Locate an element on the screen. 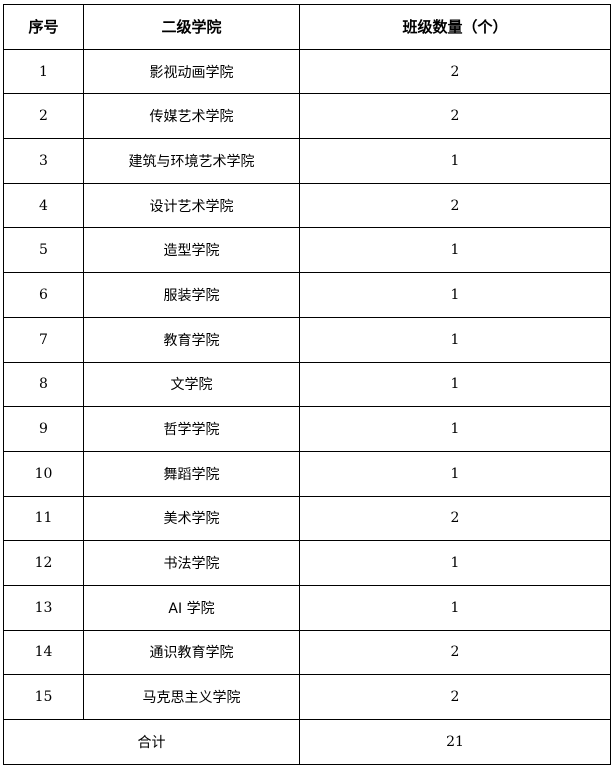 The width and height of the screenshot is (613, 765). row-number: 3 is located at coordinates (43, 161).